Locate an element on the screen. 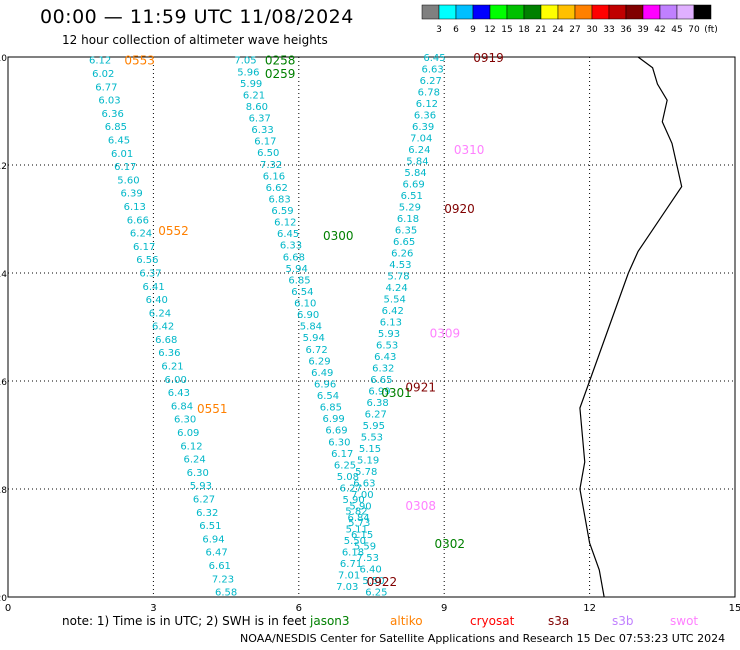  swh-value-label: 6.29 is located at coordinates (319, 361).